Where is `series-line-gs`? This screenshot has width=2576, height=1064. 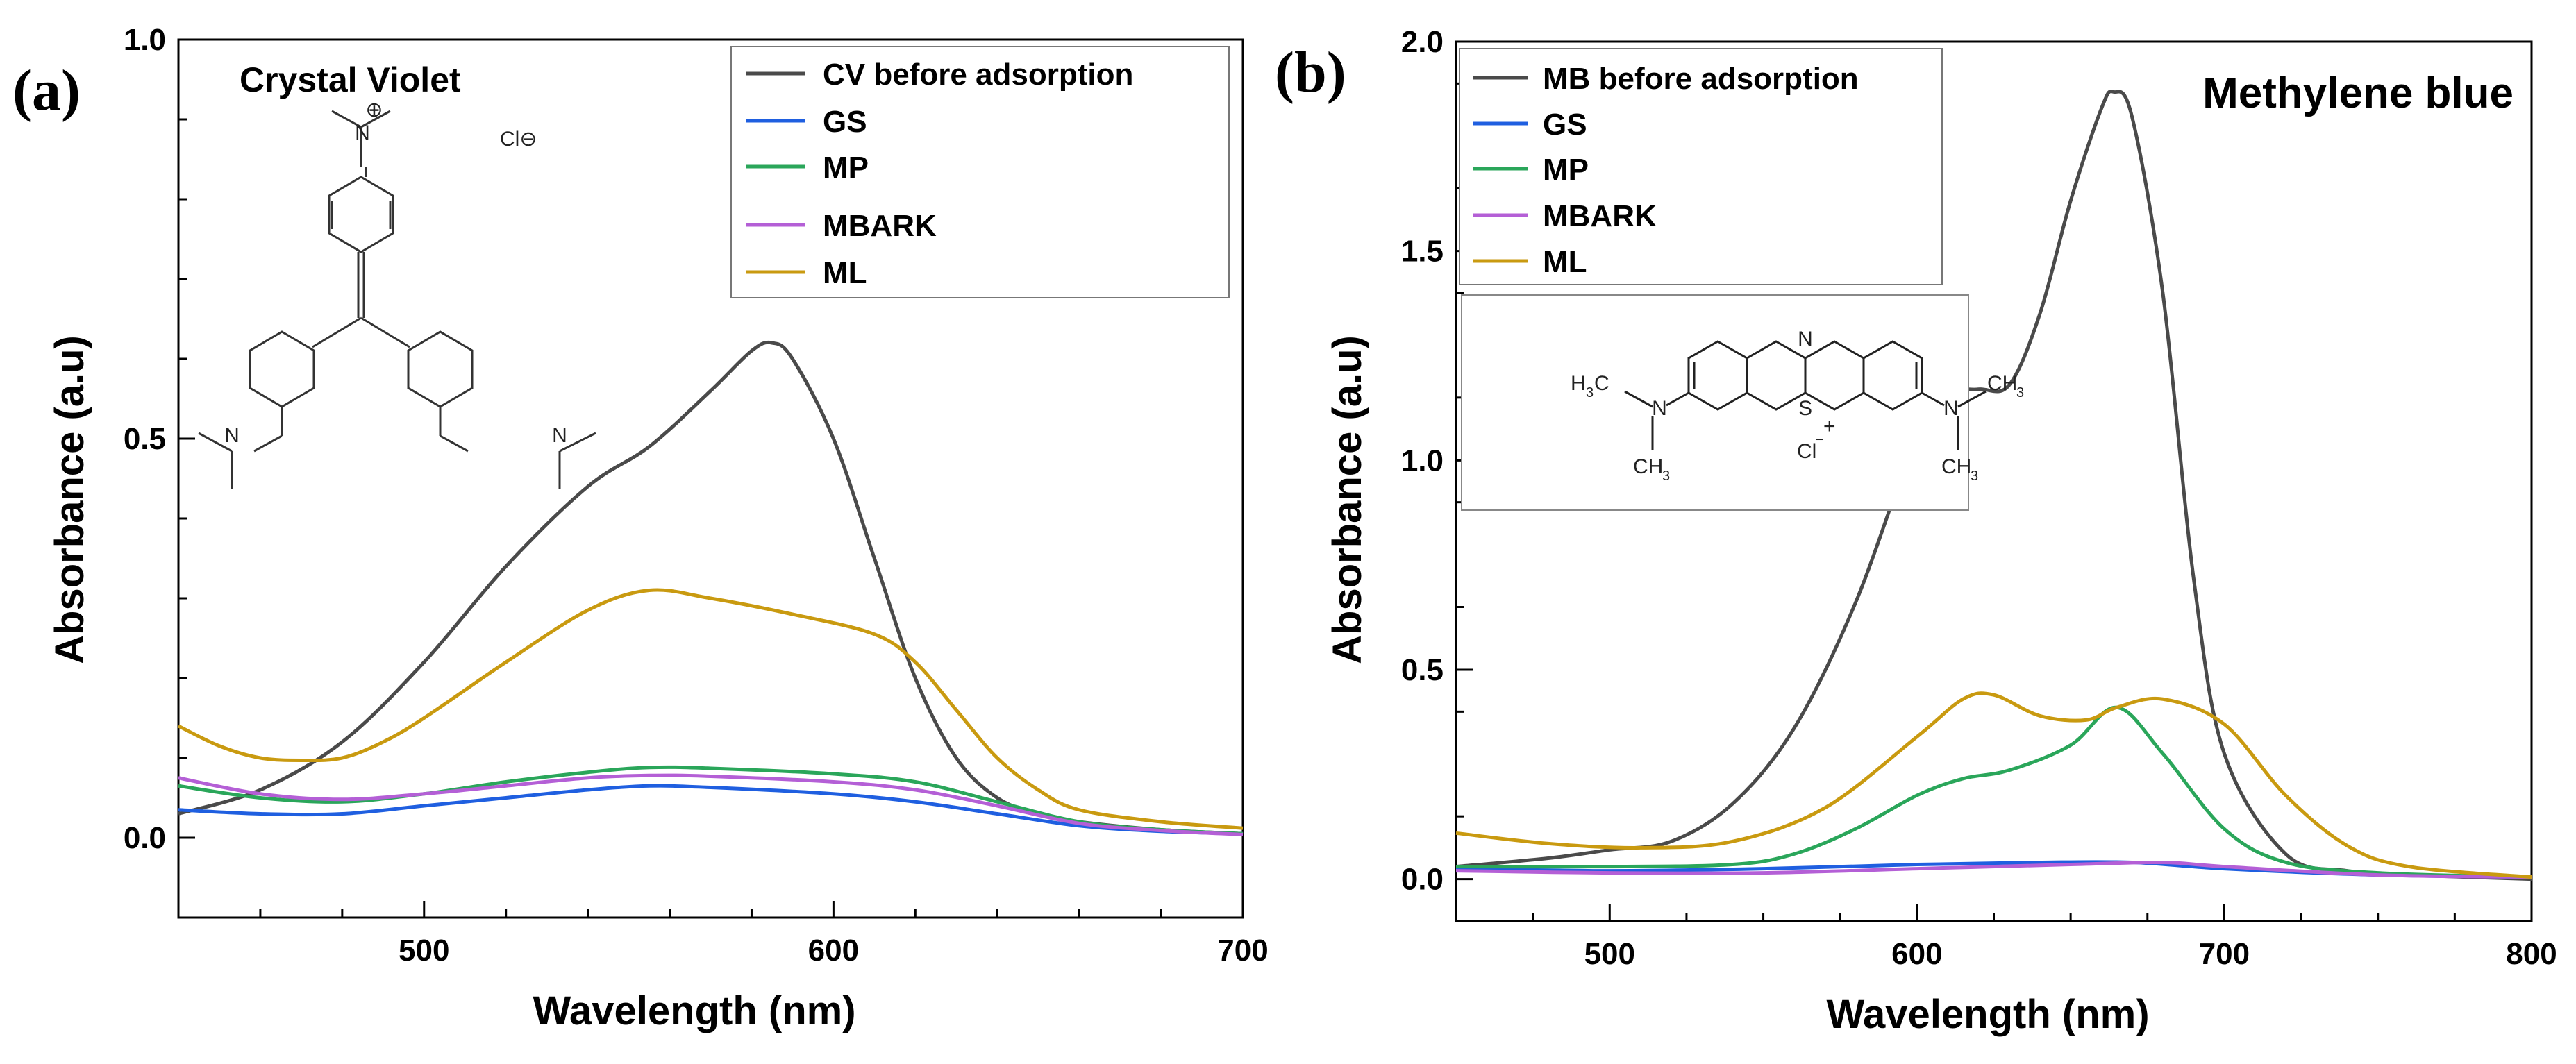
series-line-gs is located at coordinates (711, 810).